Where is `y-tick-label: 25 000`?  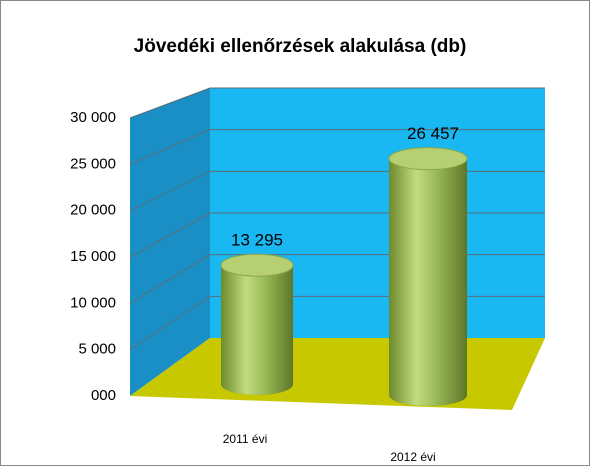
y-tick-label: 25 000 is located at coordinates (93, 163).